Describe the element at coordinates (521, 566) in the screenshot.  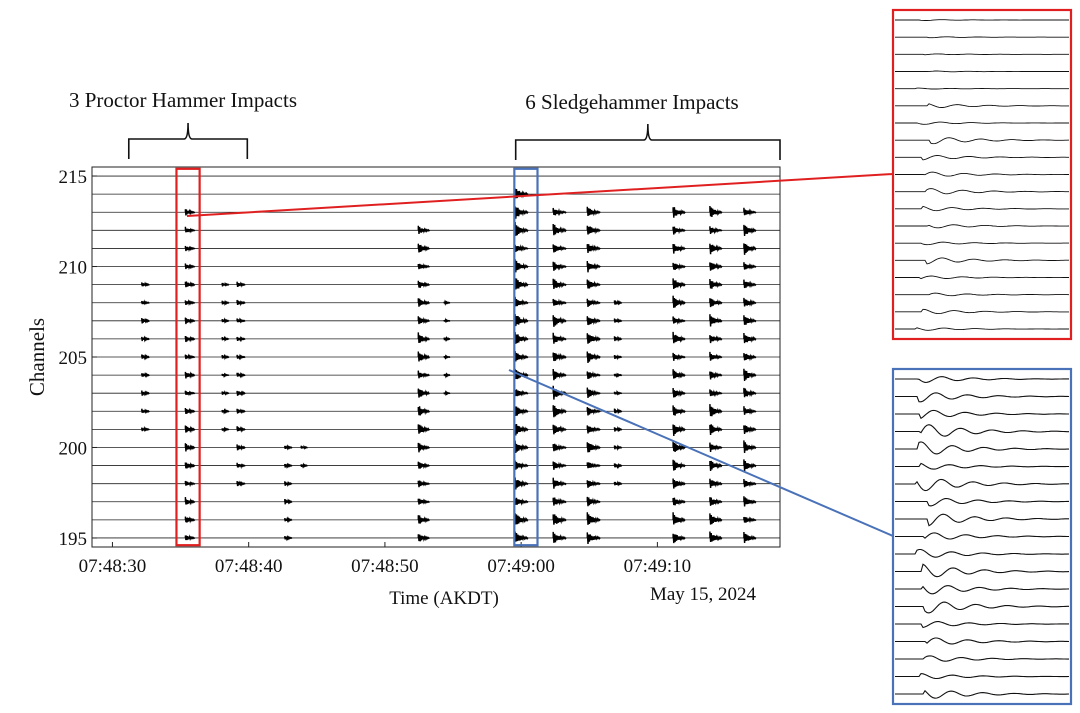
I see `x-tick-label-3: 07:49:00` at that location.